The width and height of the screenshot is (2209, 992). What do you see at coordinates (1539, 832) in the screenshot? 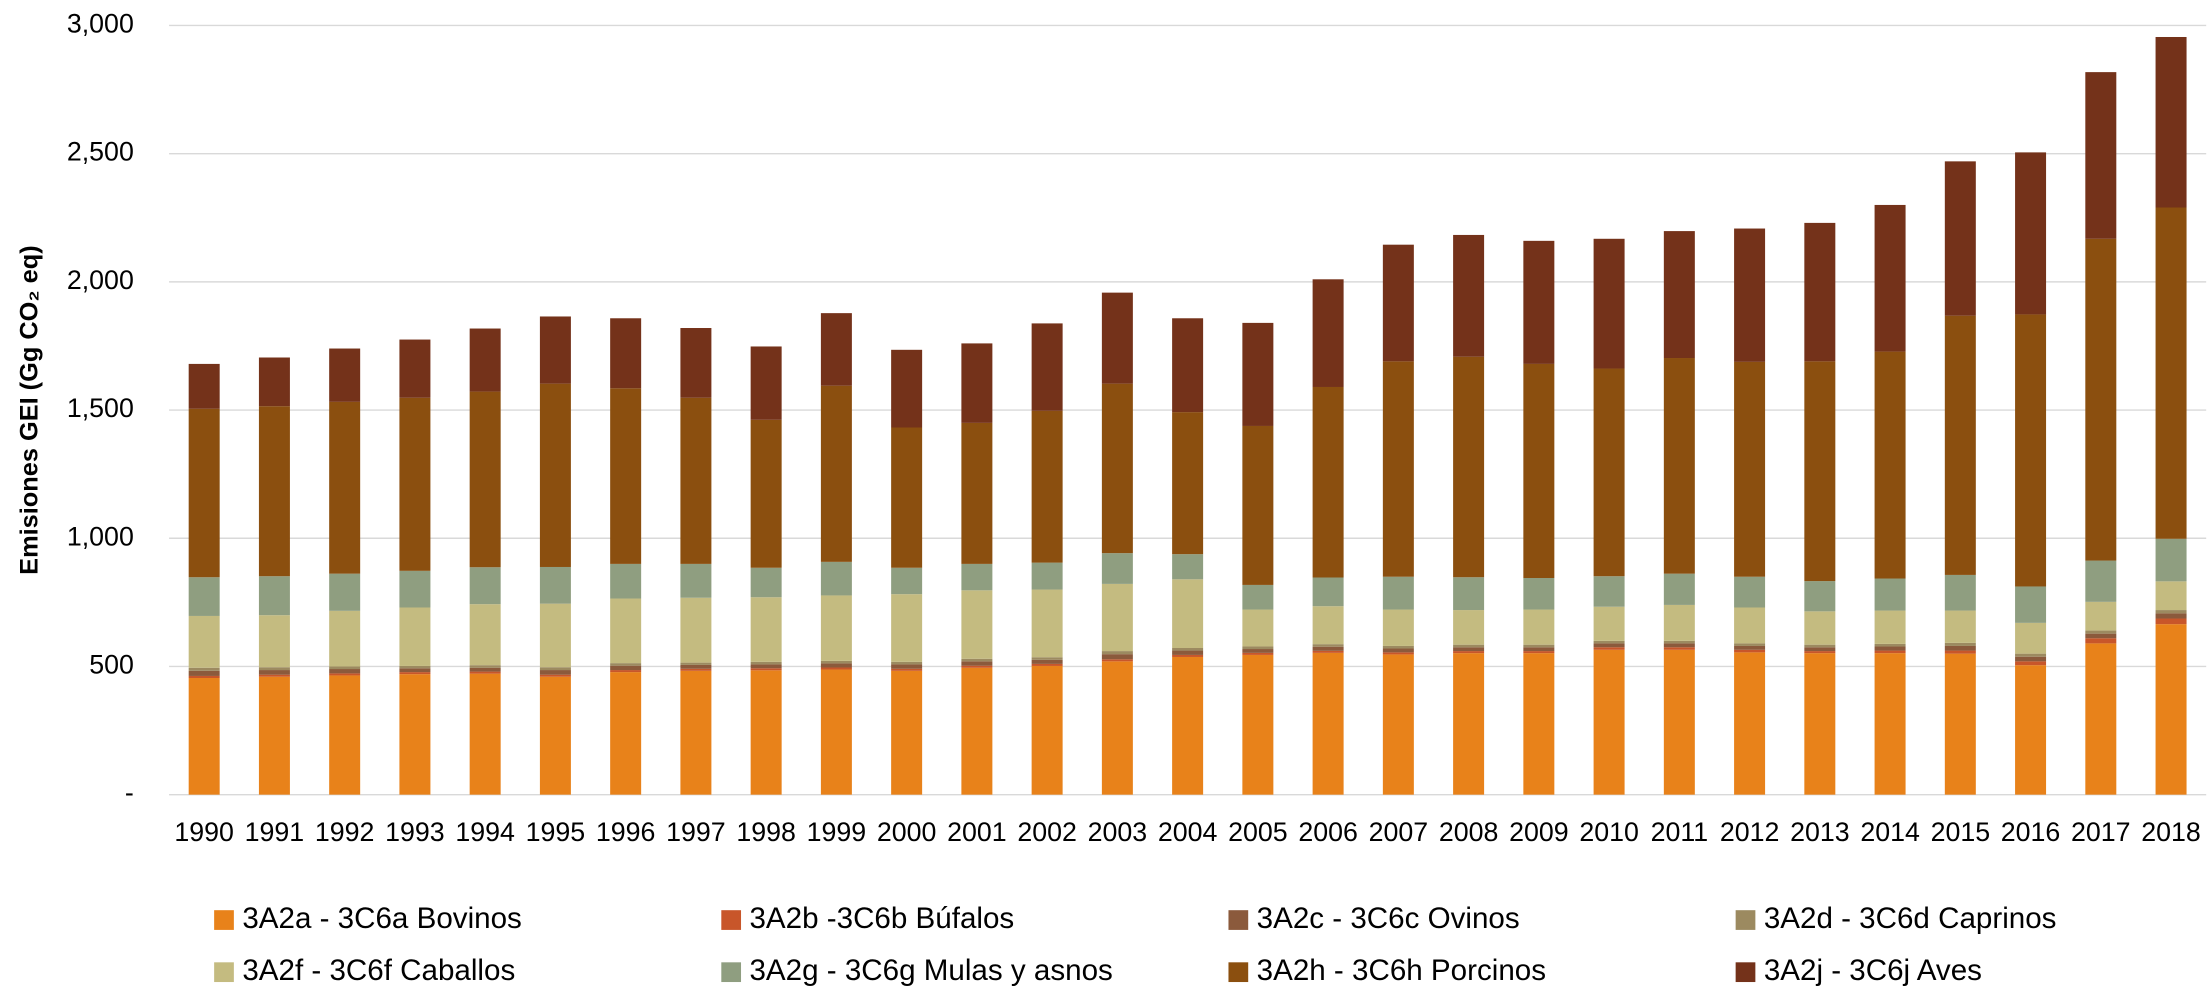
I see `x-tick-label: 2009` at bounding box center [1539, 832].